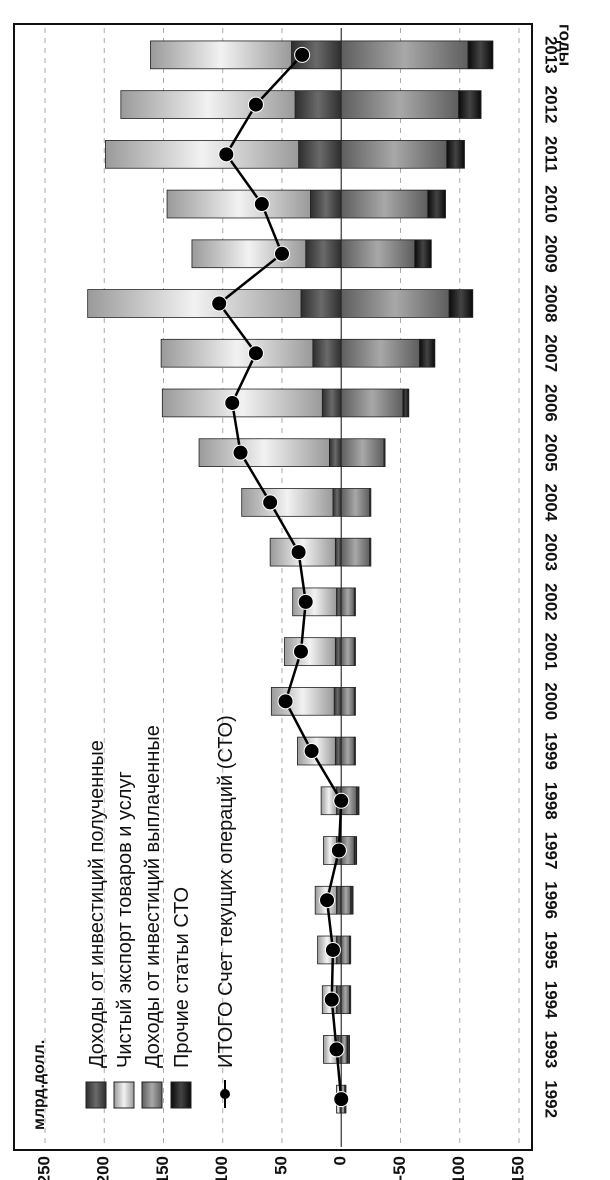  Describe the element at coordinates (226, 154) in the screenshot. I see `total-point-2011` at that location.